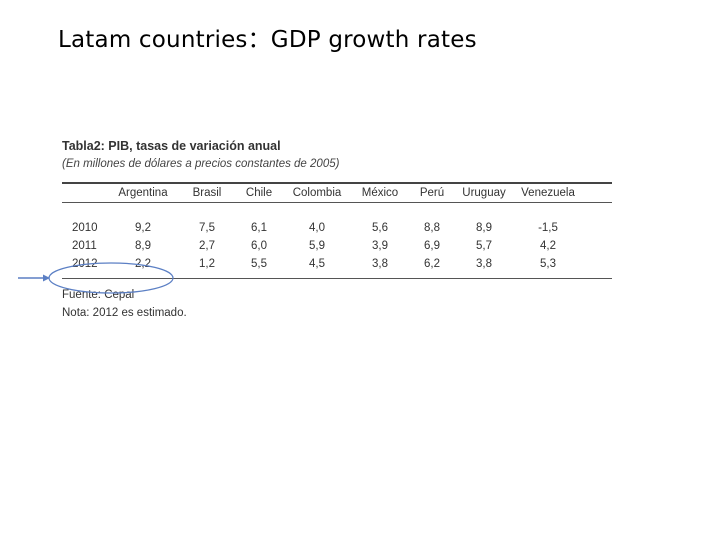 This screenshot has height=540, width=720. What do you see at coordinates (317, 193) in the screenshot?
I see `header-cell-colombia: Colombia` at bounding box center [317, 193].